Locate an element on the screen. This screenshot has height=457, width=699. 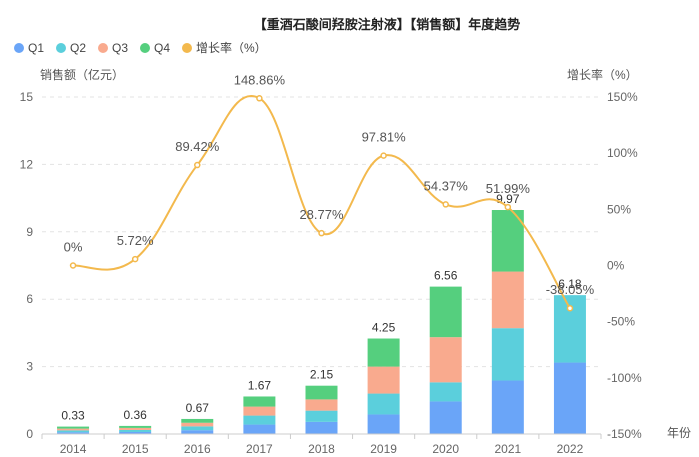
y-tick-label: 15 is located at coordinates (27, 97).